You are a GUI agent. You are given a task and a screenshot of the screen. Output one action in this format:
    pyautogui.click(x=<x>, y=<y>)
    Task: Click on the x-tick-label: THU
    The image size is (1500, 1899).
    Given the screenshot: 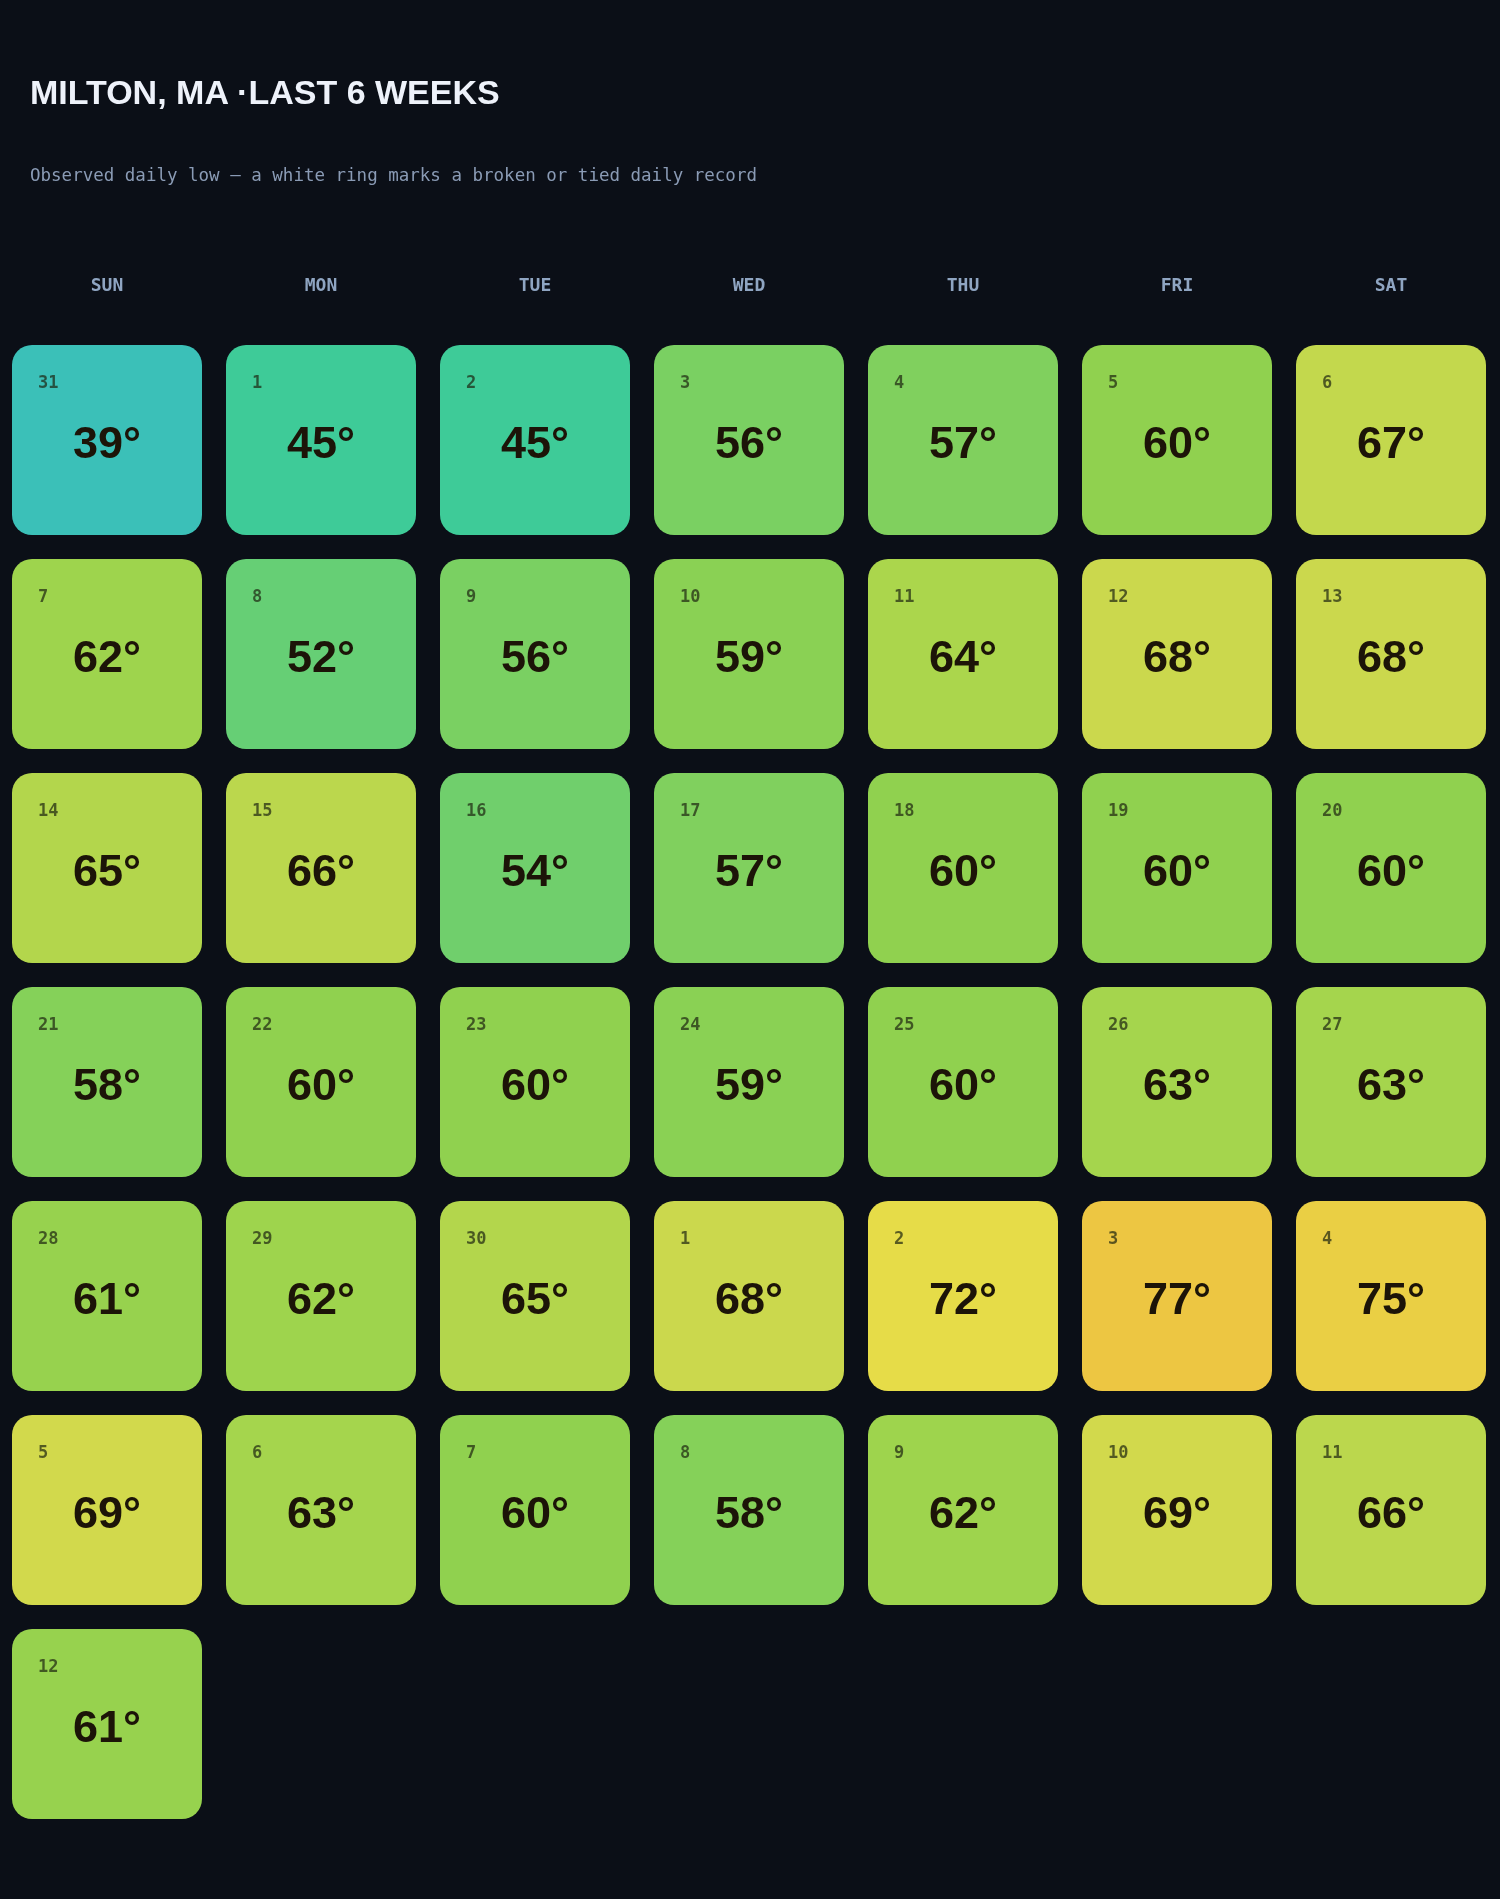 What is the action you would take?
    pyautogui.click(x=963, y=284)
    